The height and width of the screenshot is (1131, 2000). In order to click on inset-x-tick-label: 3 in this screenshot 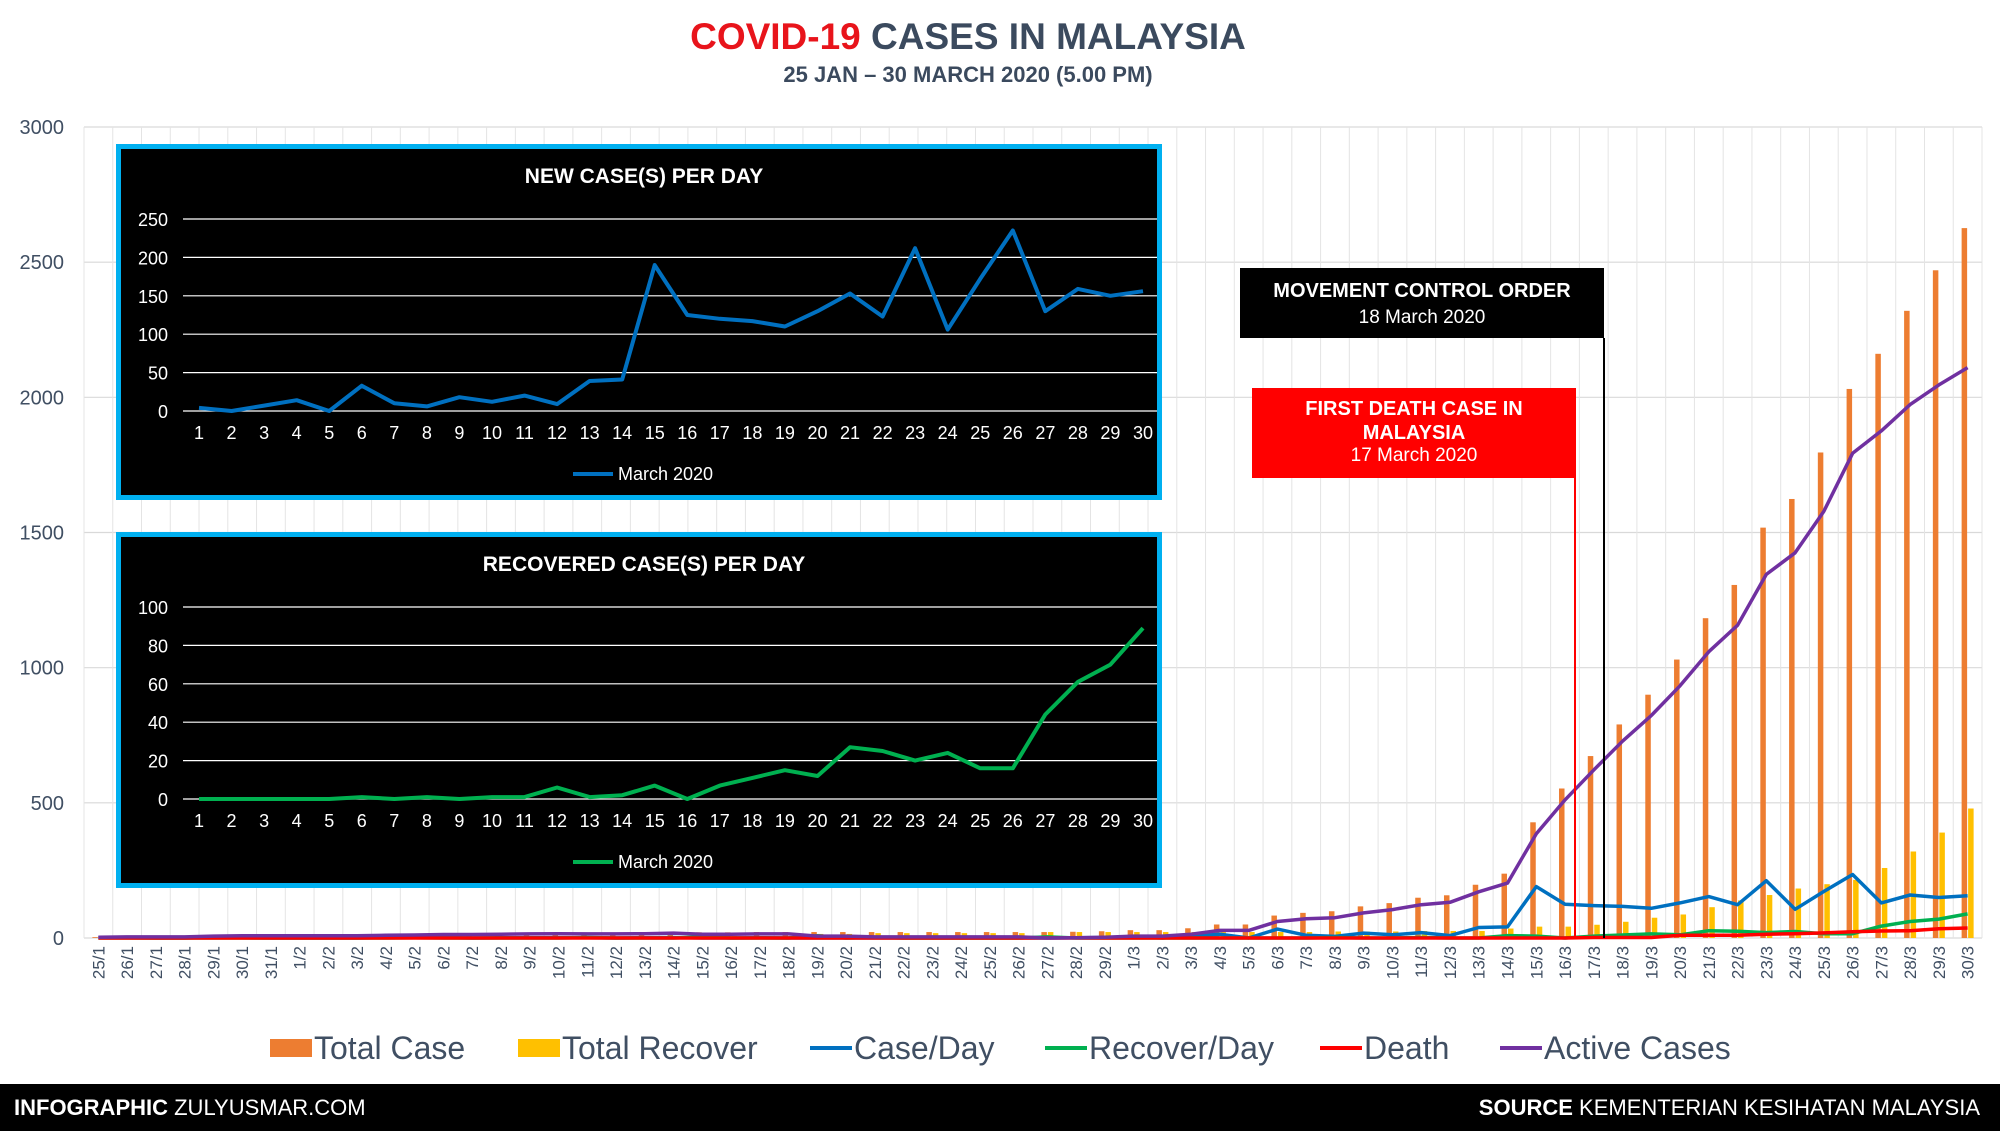, I will do `click(264, 821)`.